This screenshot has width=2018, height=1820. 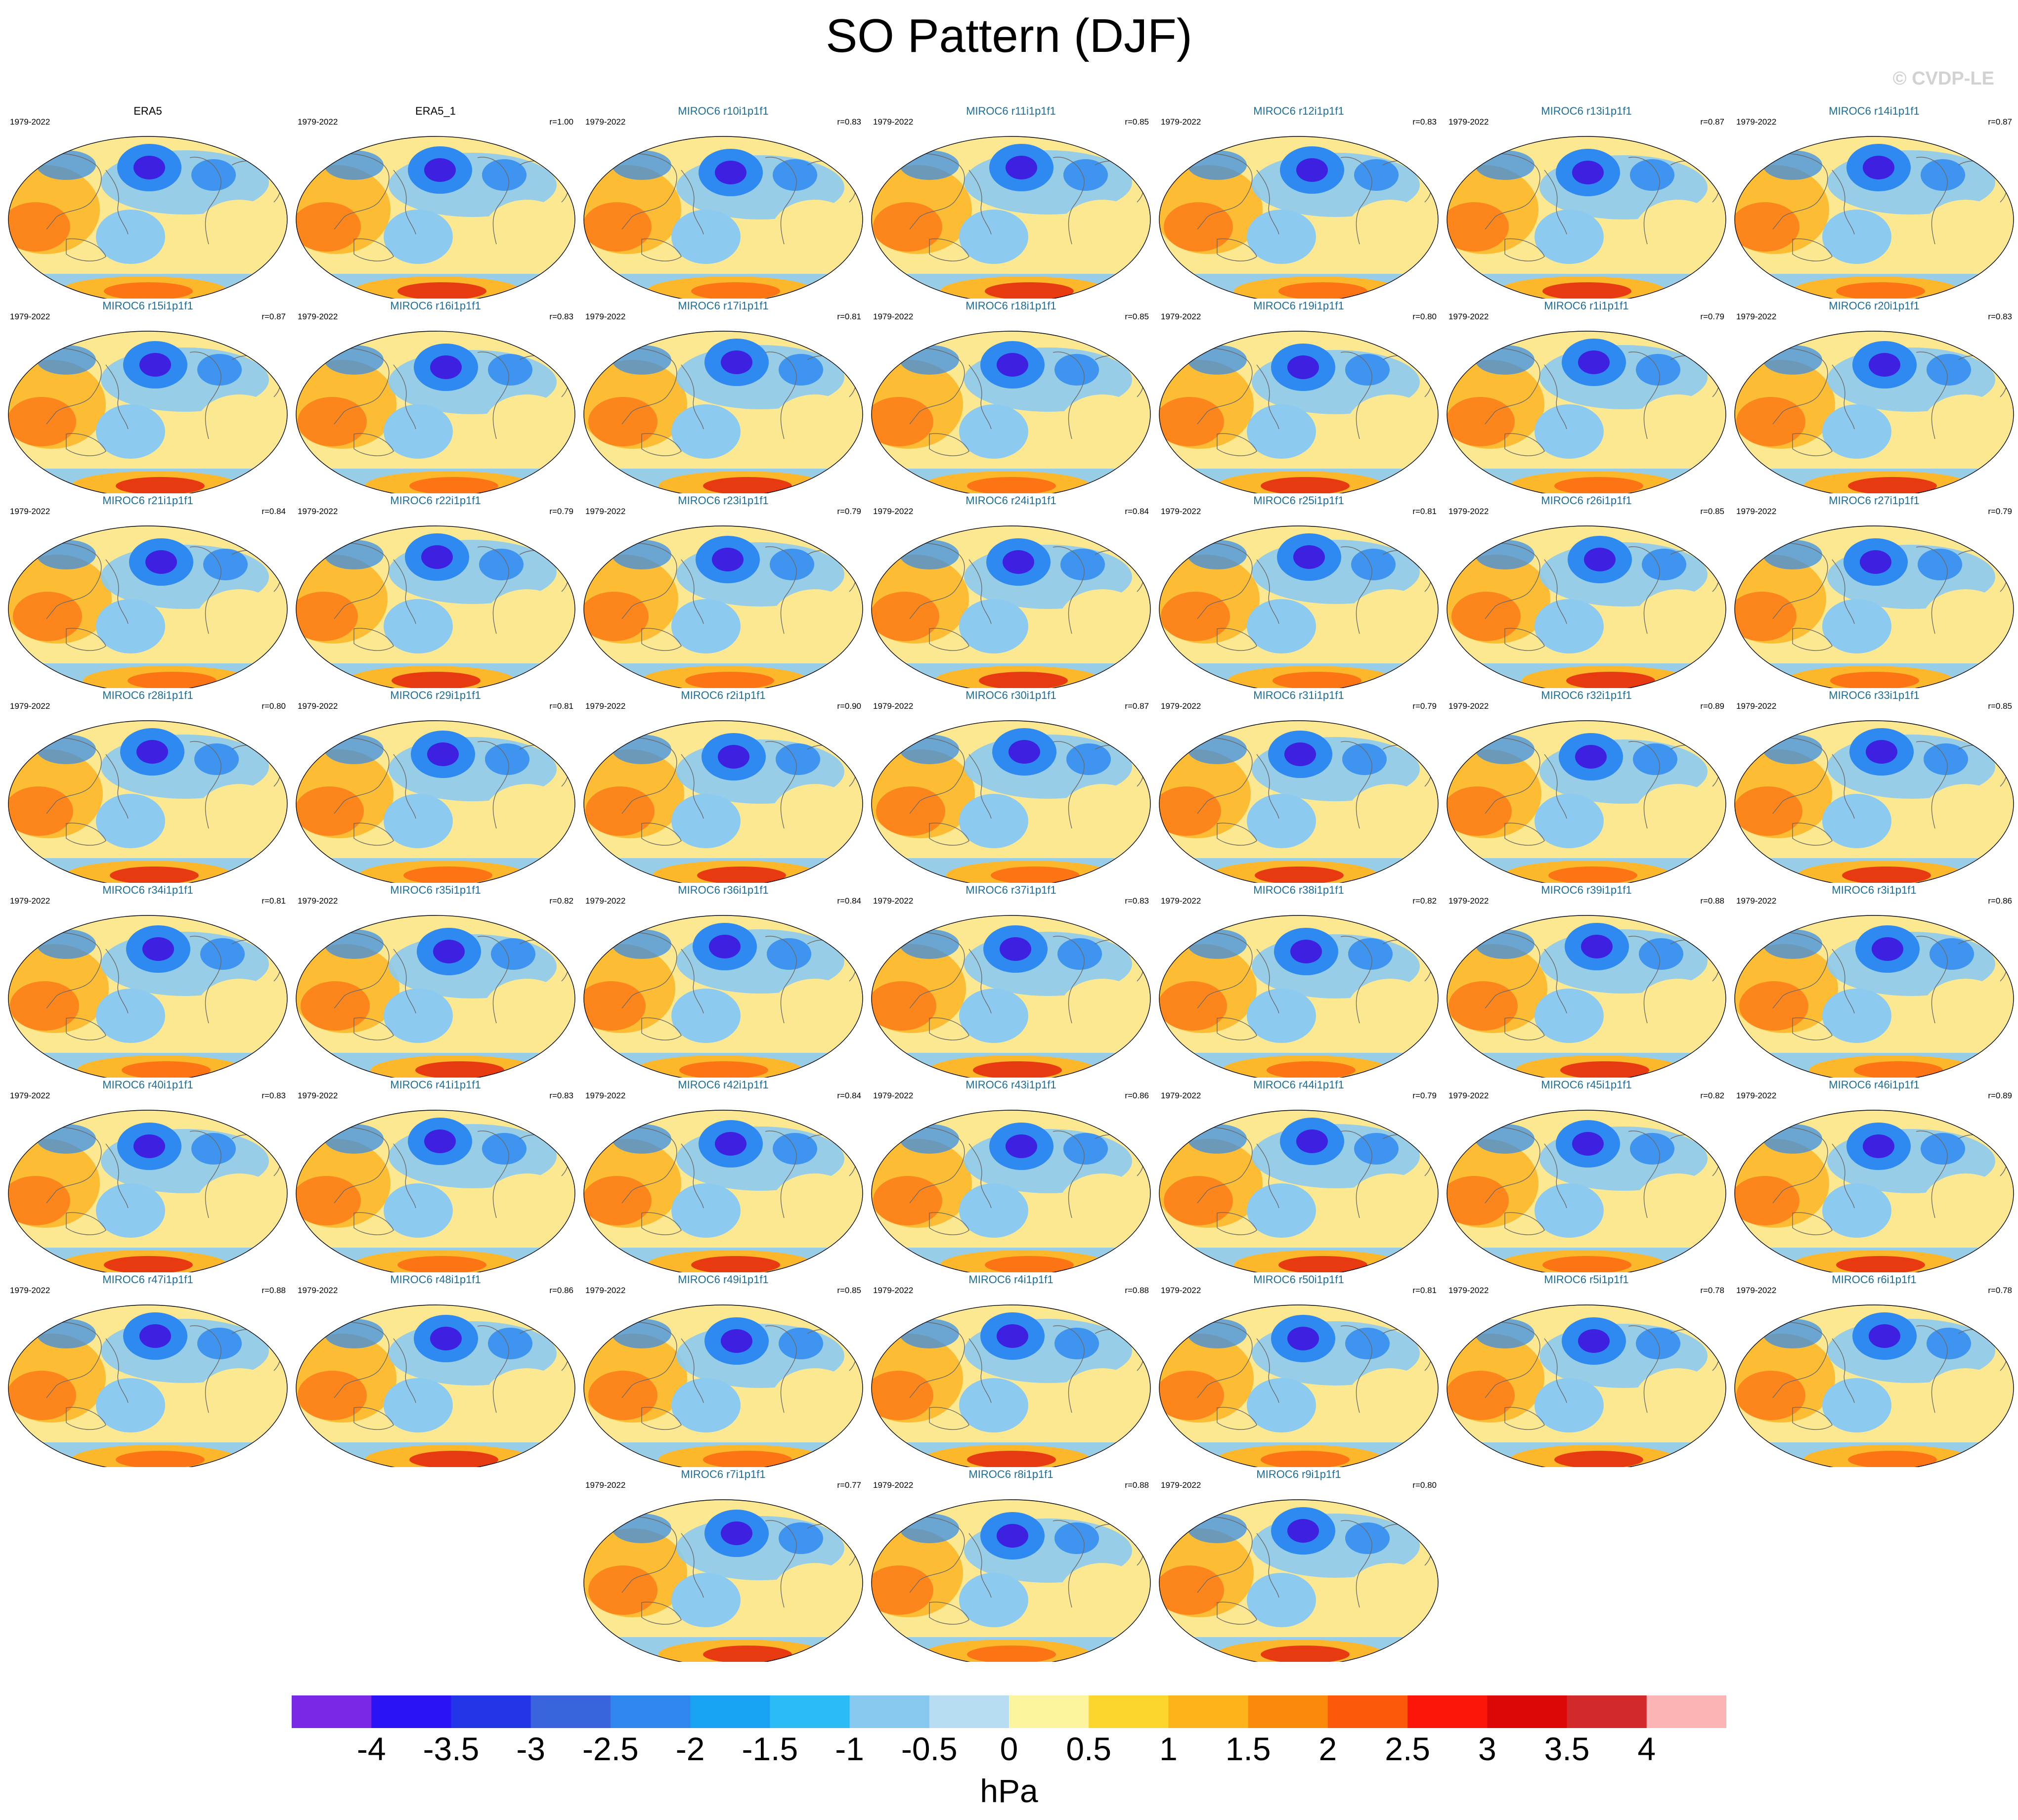 I want to click on map-panel: MIROC6 r9i1p1f1 1979-2022 r=0.80, so click(x=1299, y=1565).